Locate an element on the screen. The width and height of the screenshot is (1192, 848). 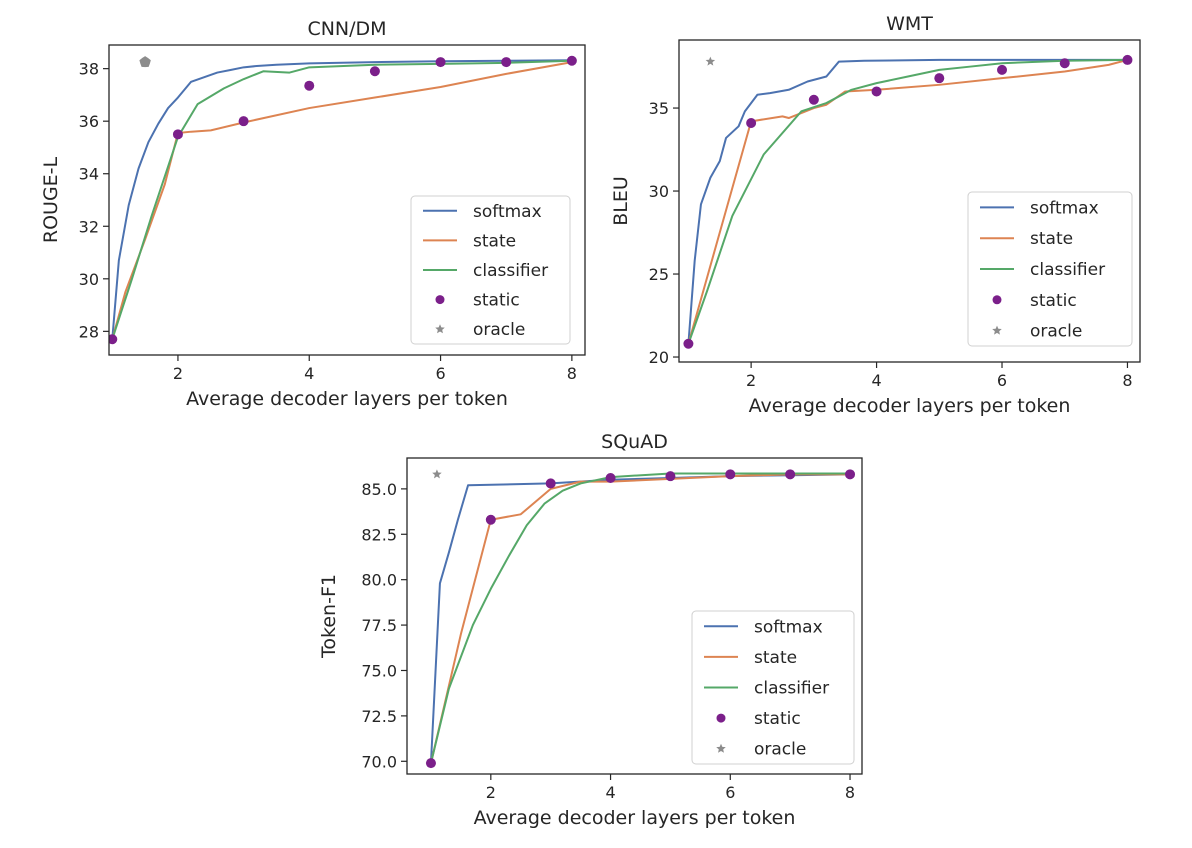
y-tick-label: 85.0 is located at coordinates (379, 489).